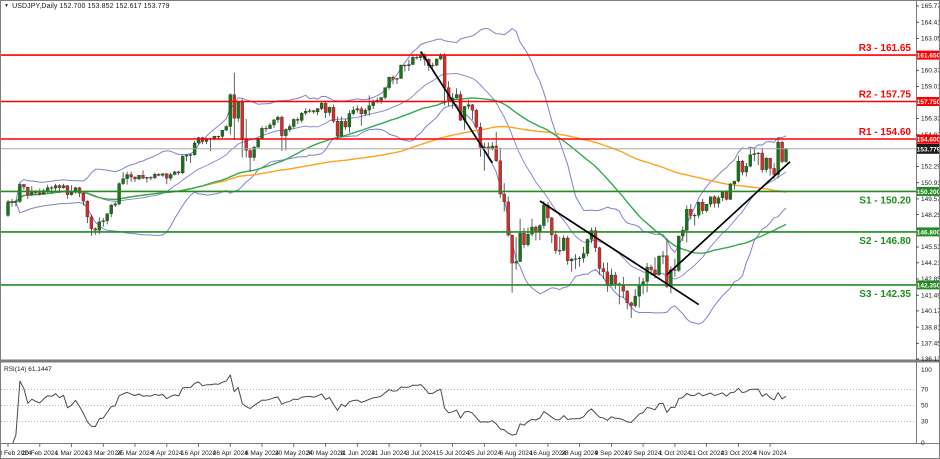 The image size is (940, 459). What do you see at coordinates (930, 215) in the screenshot?
I see `price-tick-label: 148.250` at bounding box center [930, 215].